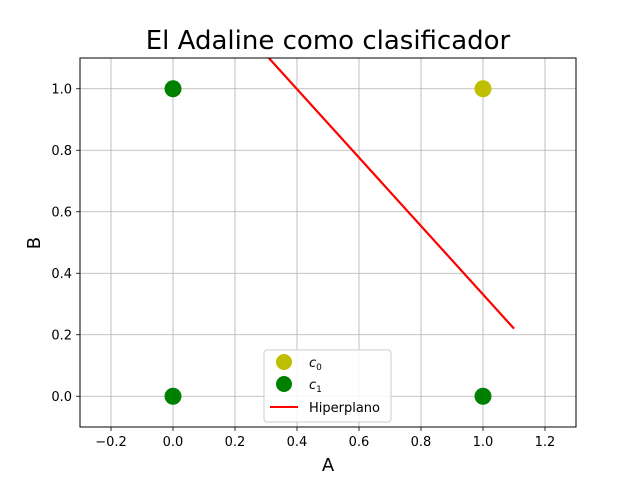 This screenshot has width=640, height=480. I want to click on y-tick-label: 0.8, so click(61, 151).